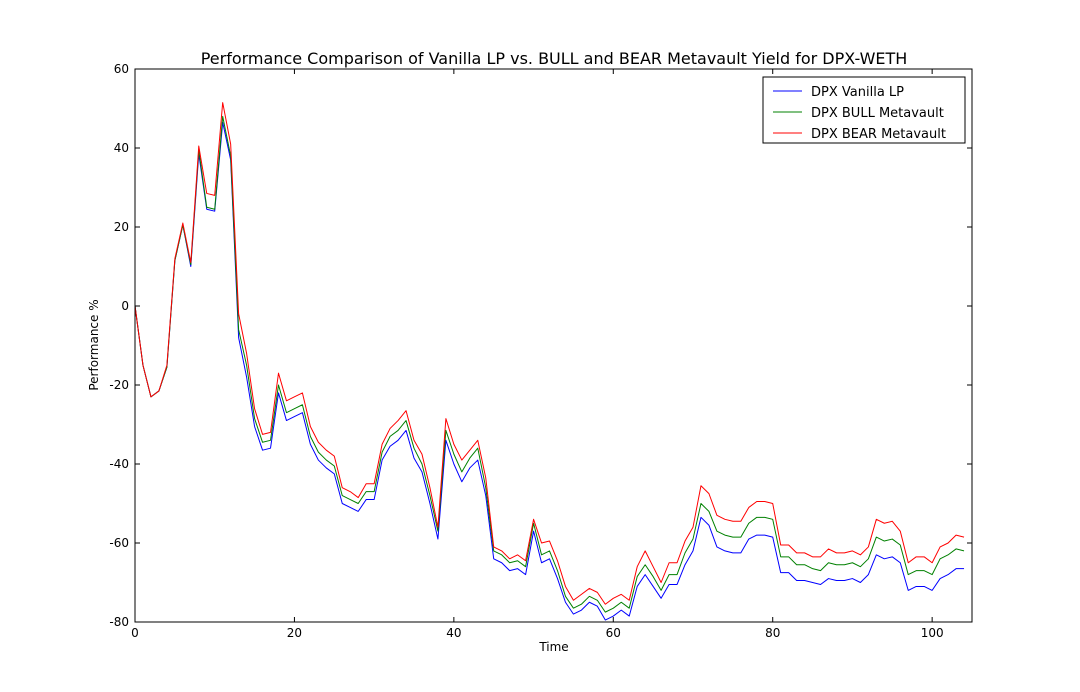 The height and width of the screenshot is (692, 1080). What do you see at coordinates (294, 633) in the screenshot?
I see `x-tick-label: 20` at bounding box center [294, 633].